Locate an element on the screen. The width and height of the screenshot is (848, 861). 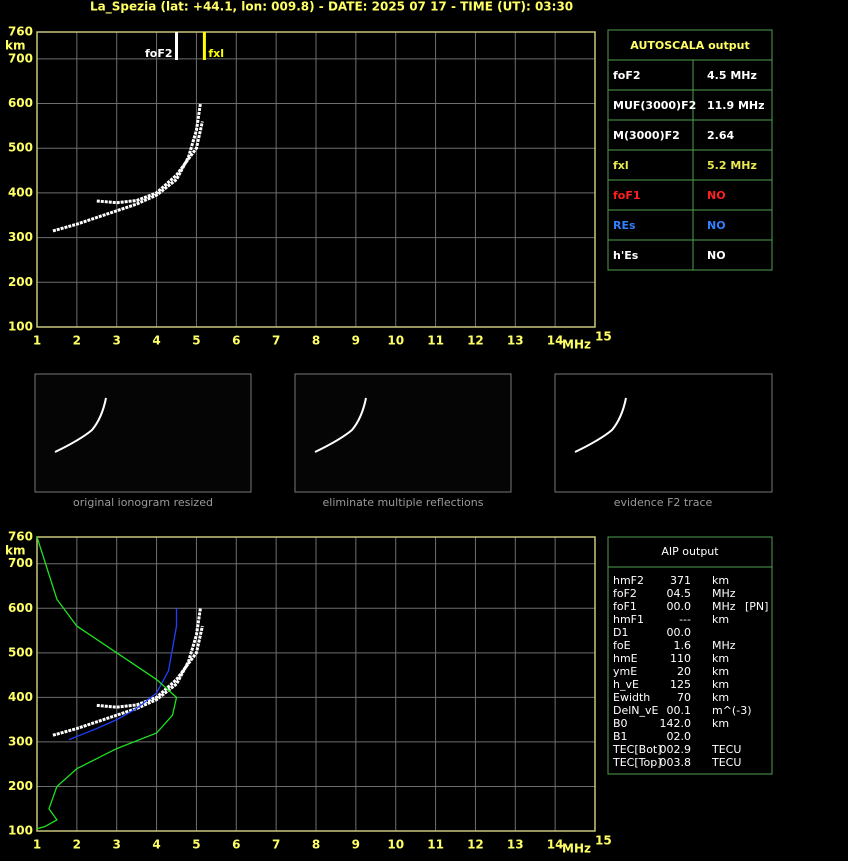
aip-cell: DelN_vE is located at coordinates (636, 710).